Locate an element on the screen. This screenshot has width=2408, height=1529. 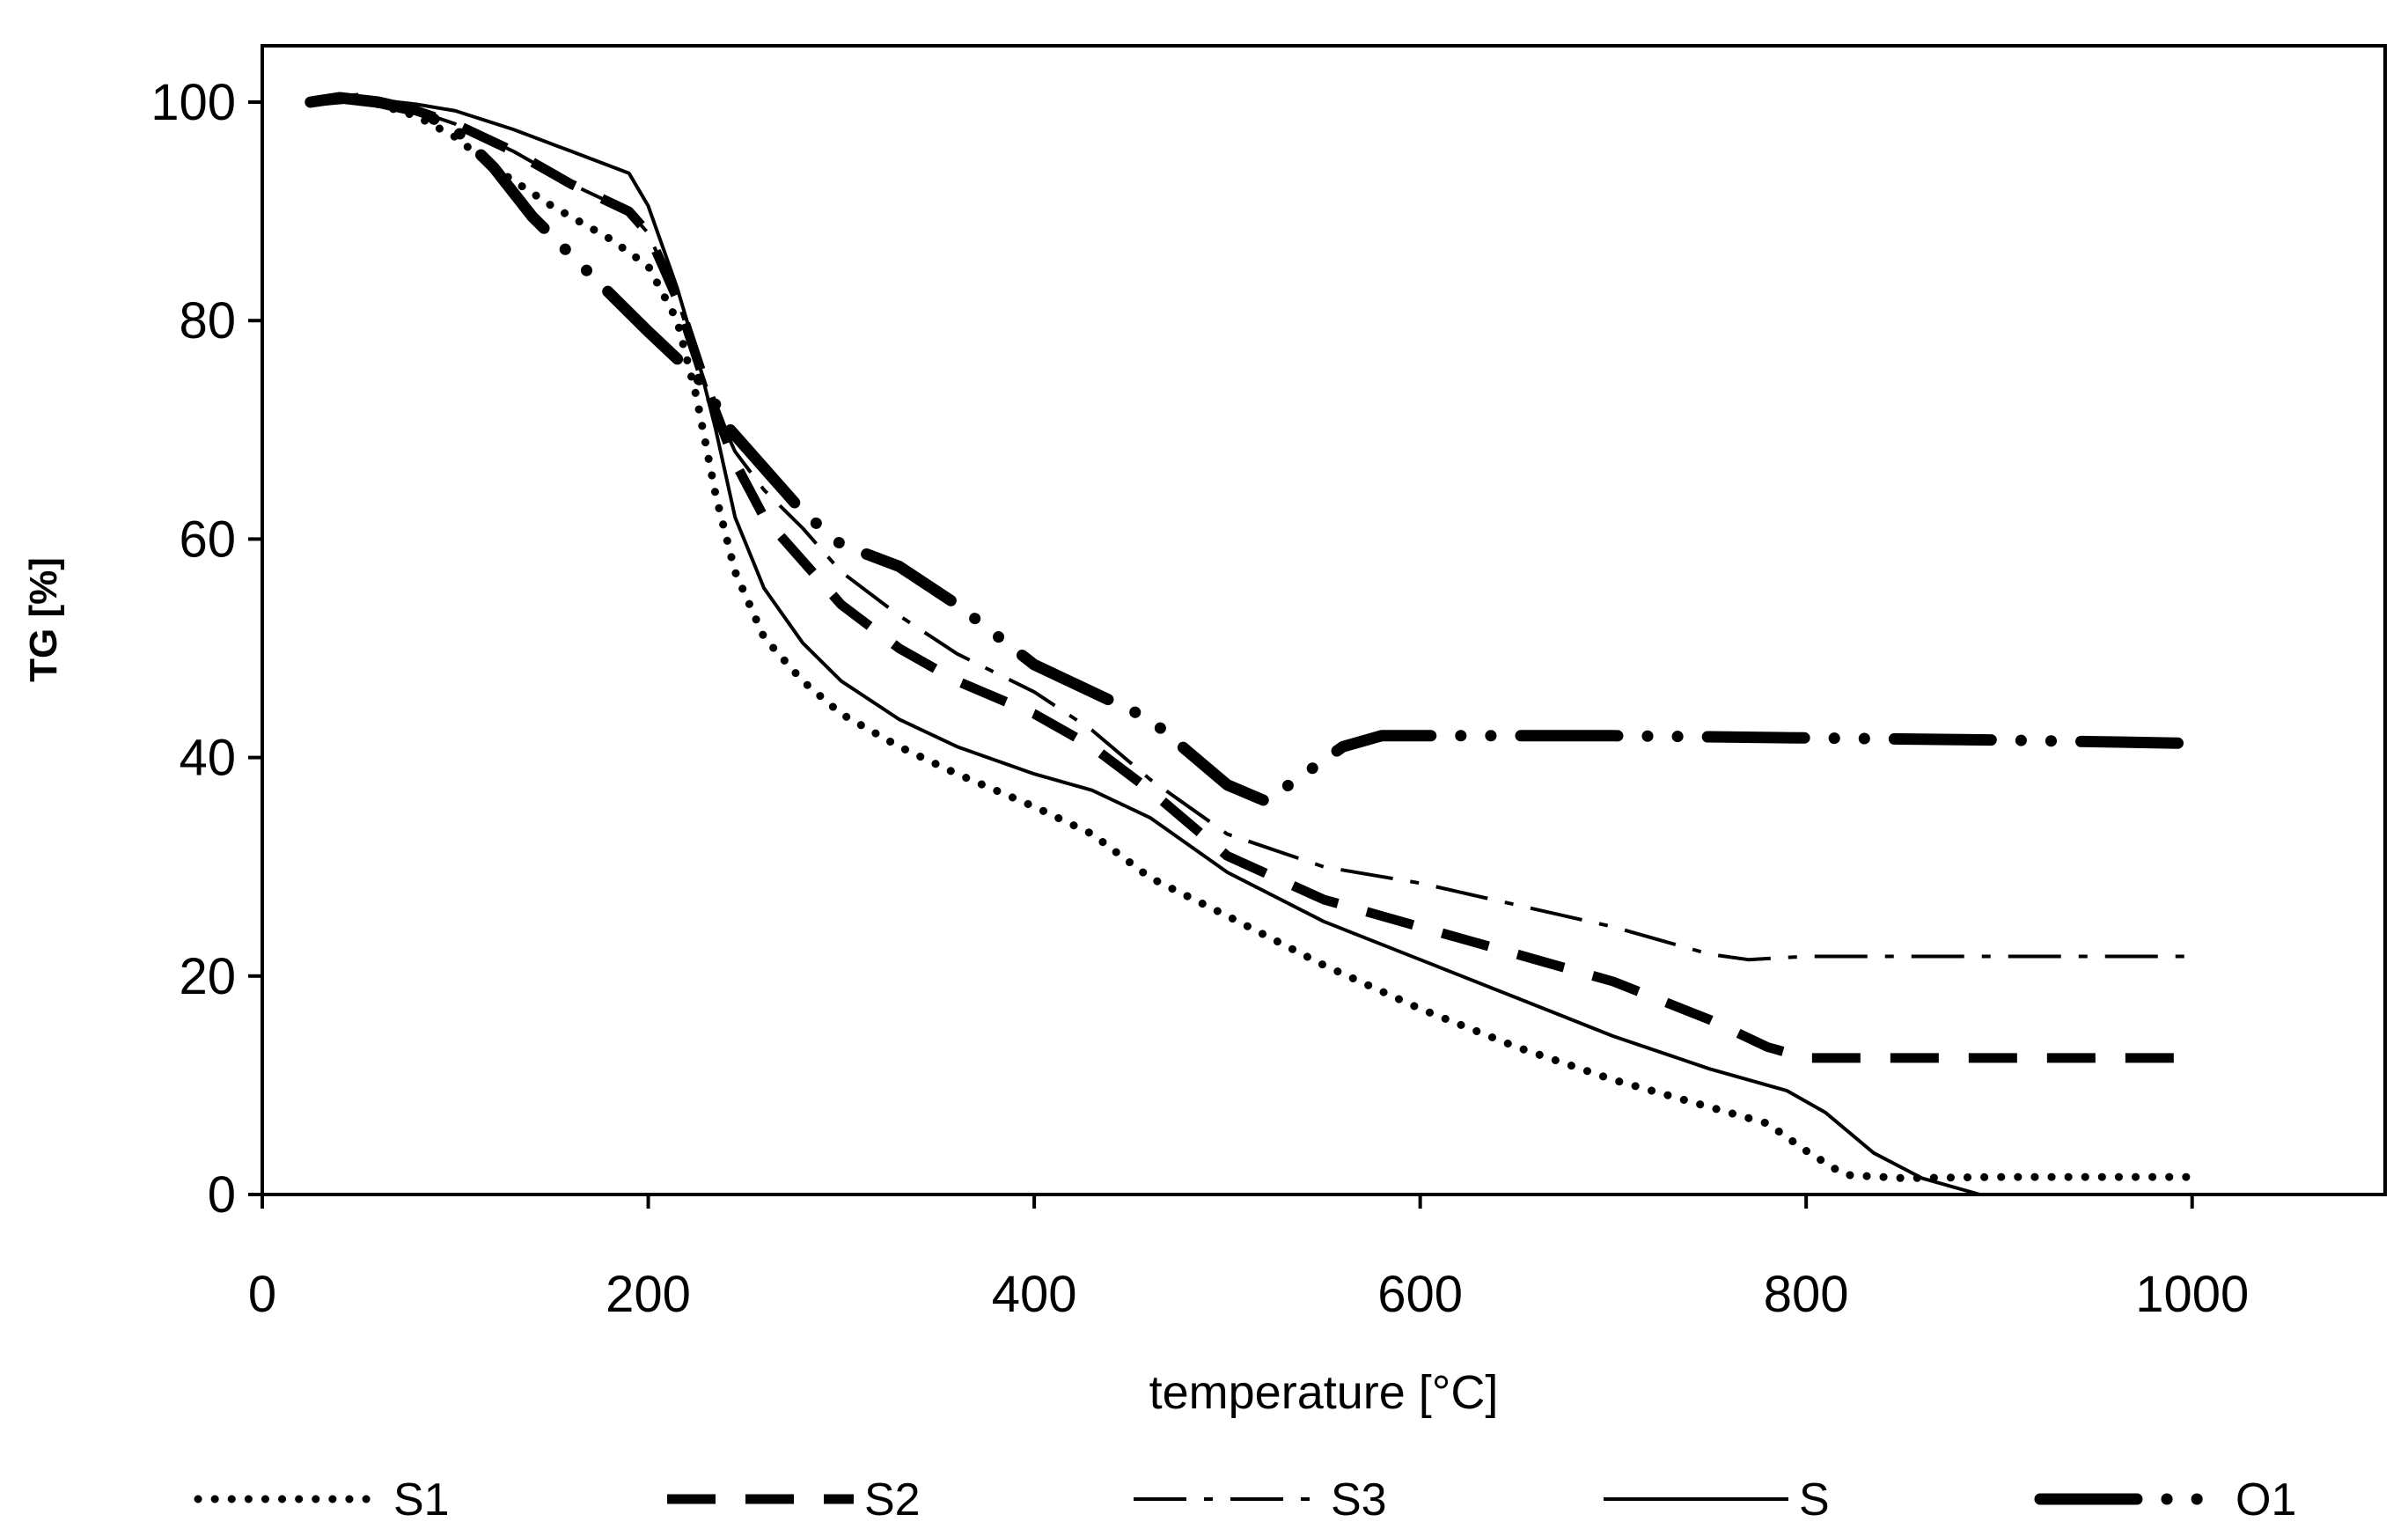
y-tick-label: 0 is located at coordinates (222, 1195).